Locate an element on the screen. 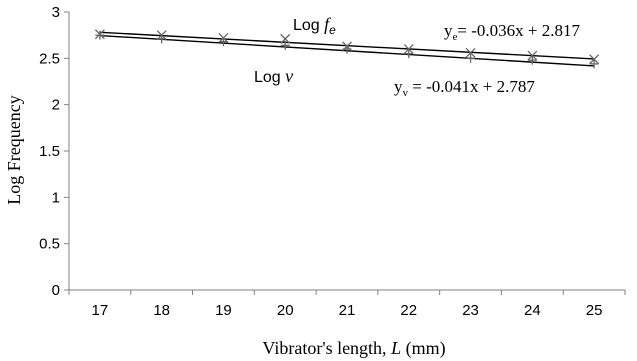  equation-fe: ye= -0.036x + 2.817 is located at coordinates (512, 32).